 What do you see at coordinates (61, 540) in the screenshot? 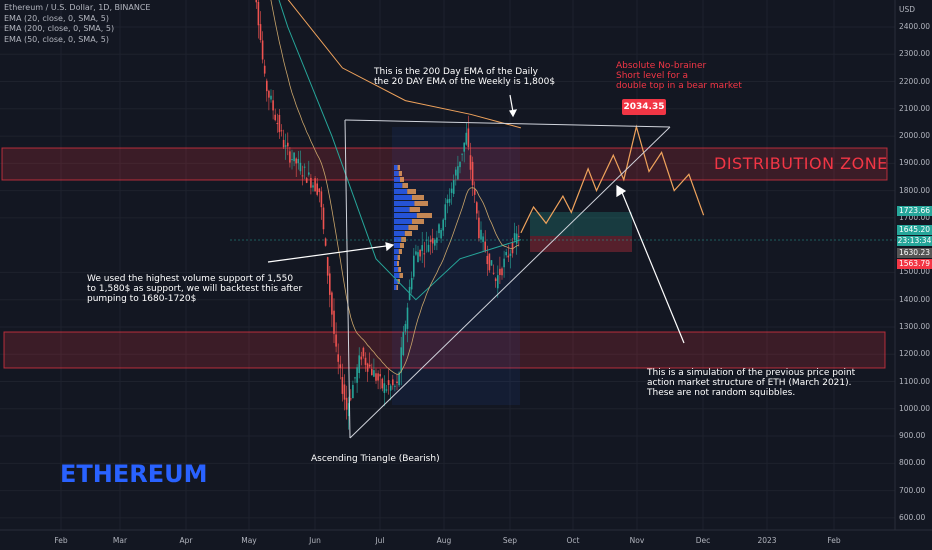
I see `x-tick-label: Feb` at bounding box center [61, 540].